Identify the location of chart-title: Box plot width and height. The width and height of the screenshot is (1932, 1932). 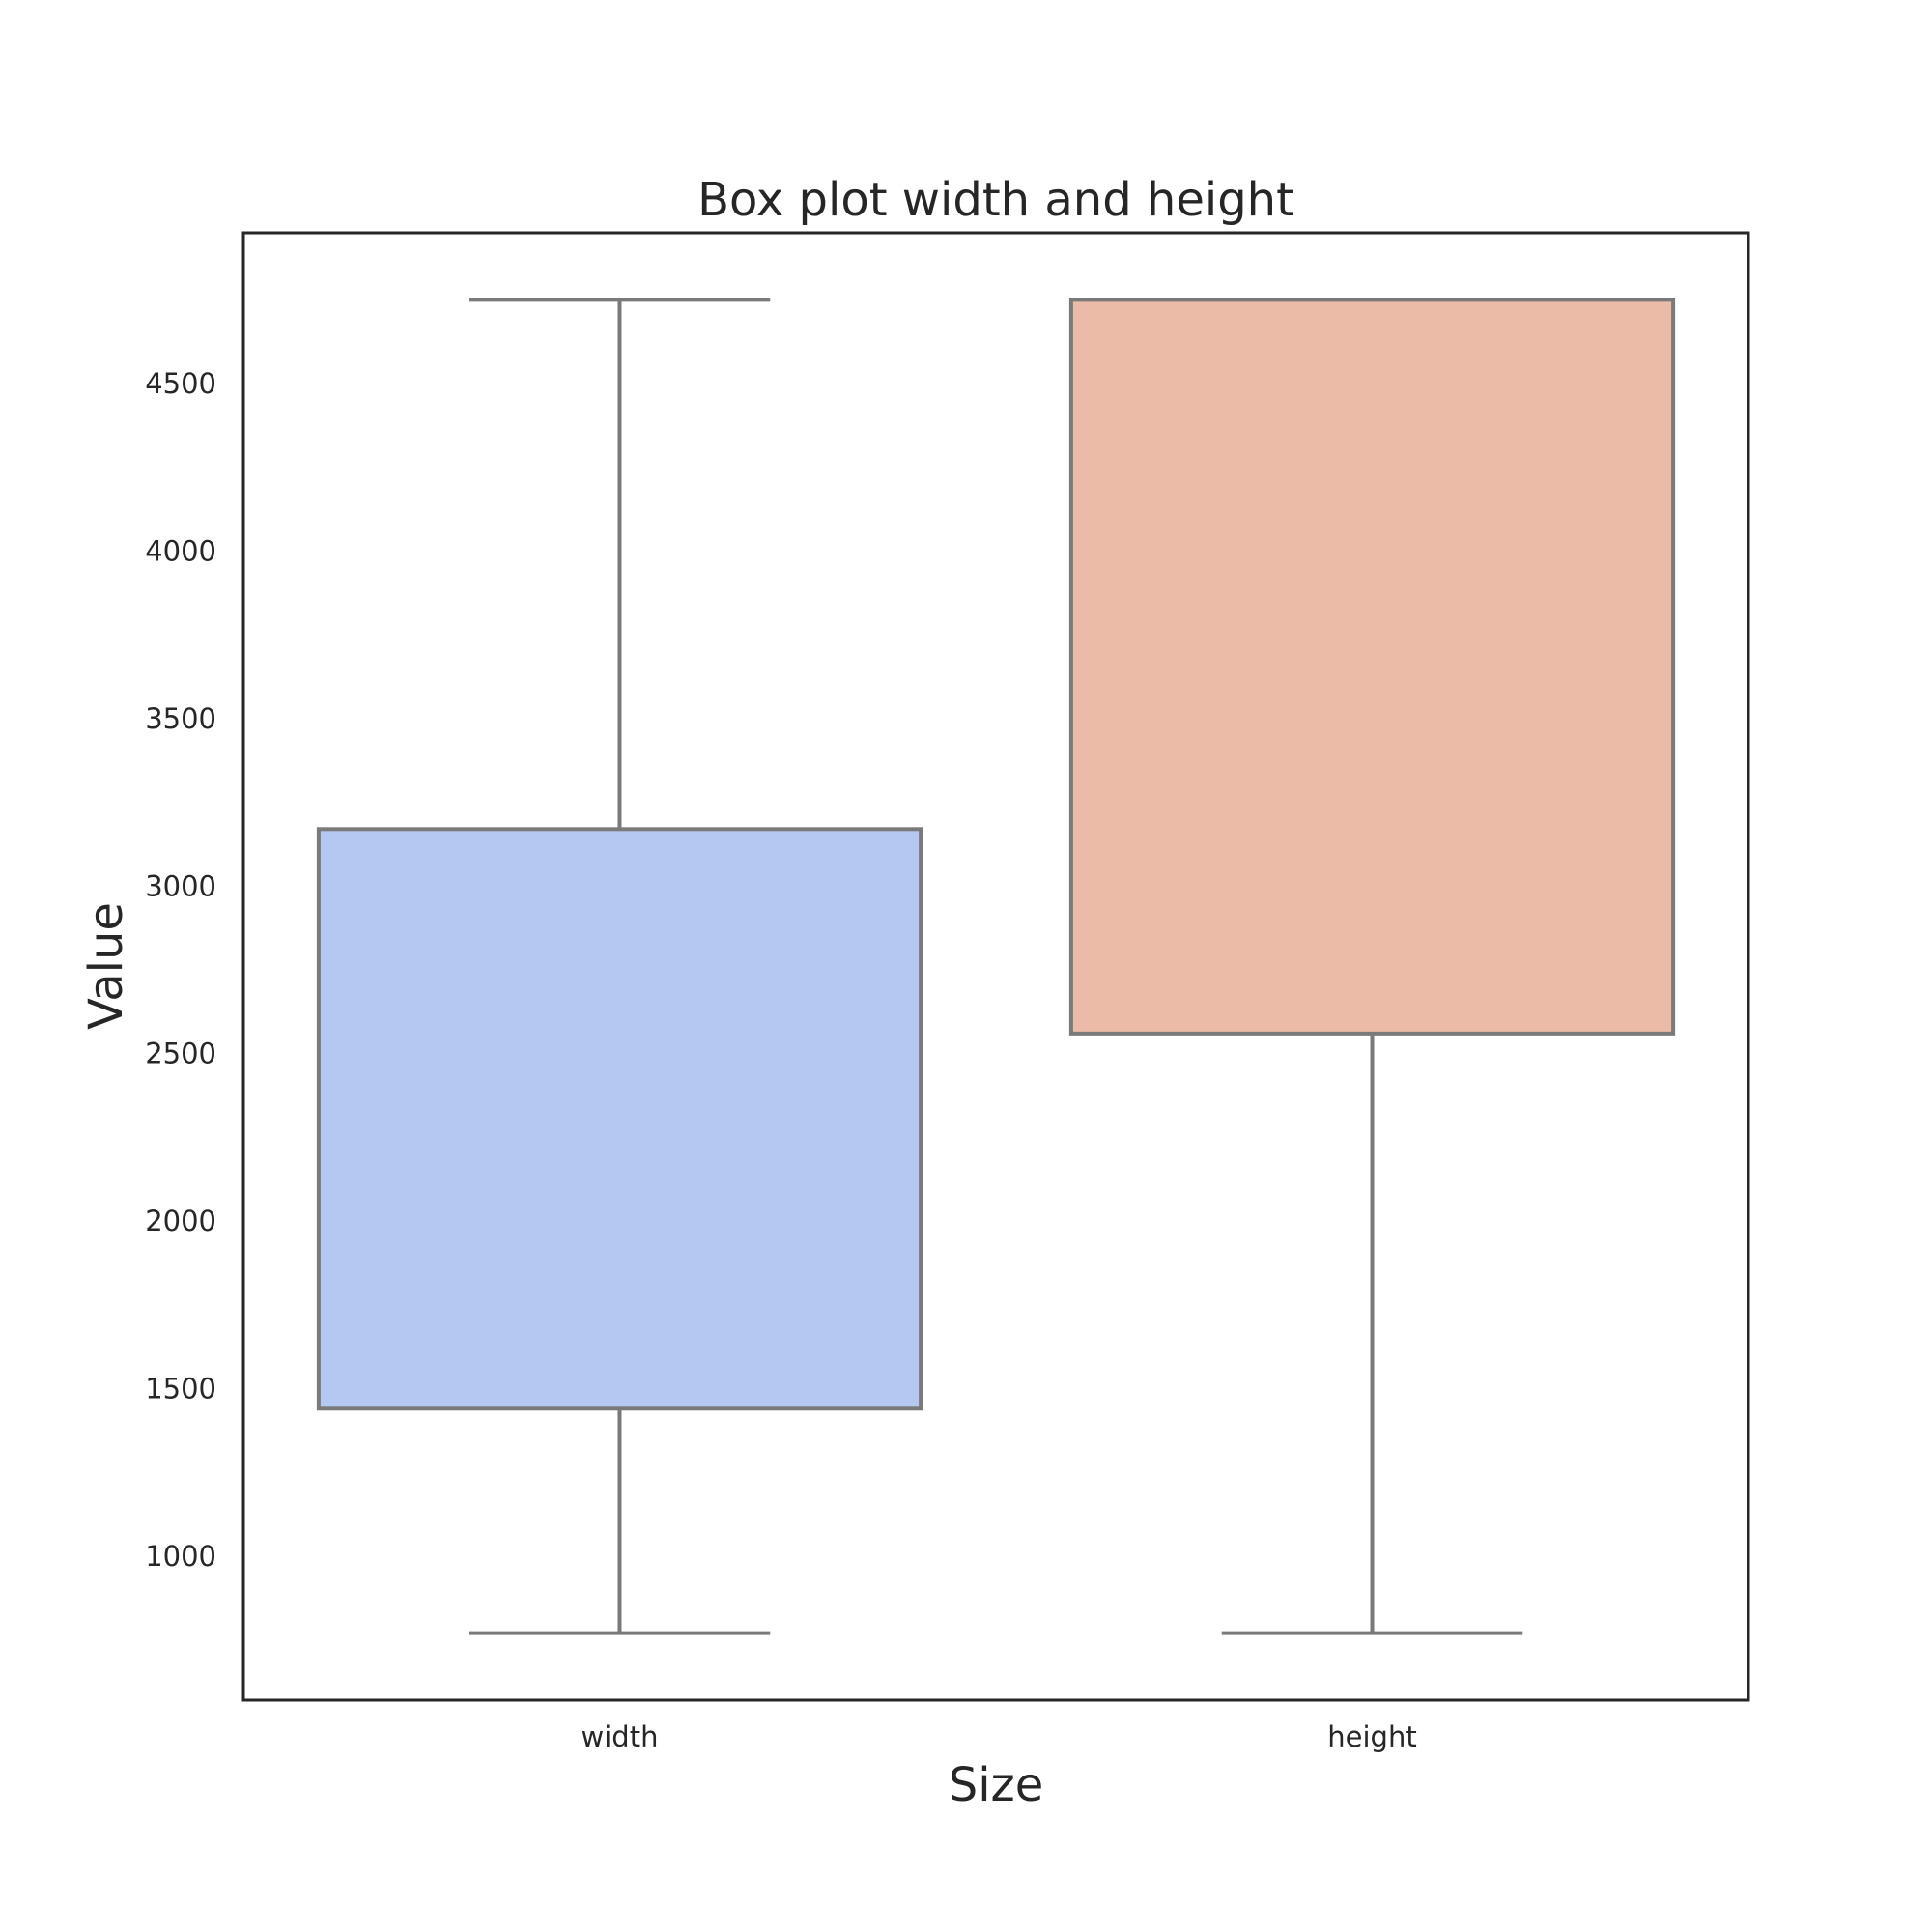
(995, 200).